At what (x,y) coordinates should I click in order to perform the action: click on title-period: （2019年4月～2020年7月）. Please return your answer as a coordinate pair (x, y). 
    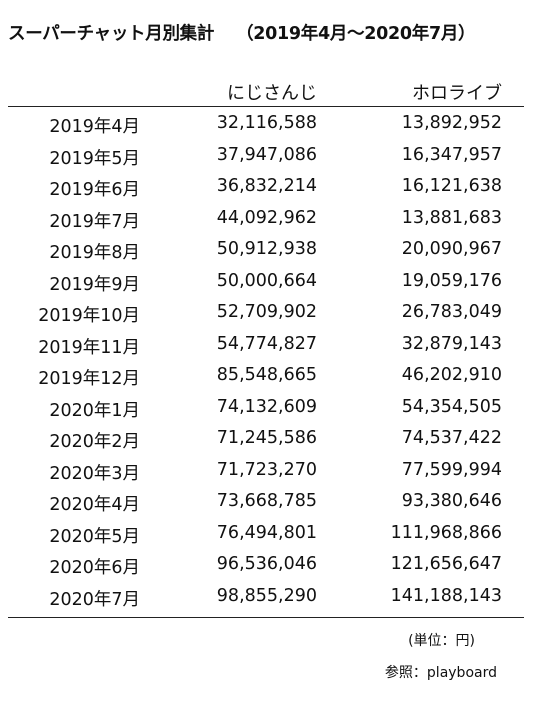
    Looking at the image, I should click on (356, 34).